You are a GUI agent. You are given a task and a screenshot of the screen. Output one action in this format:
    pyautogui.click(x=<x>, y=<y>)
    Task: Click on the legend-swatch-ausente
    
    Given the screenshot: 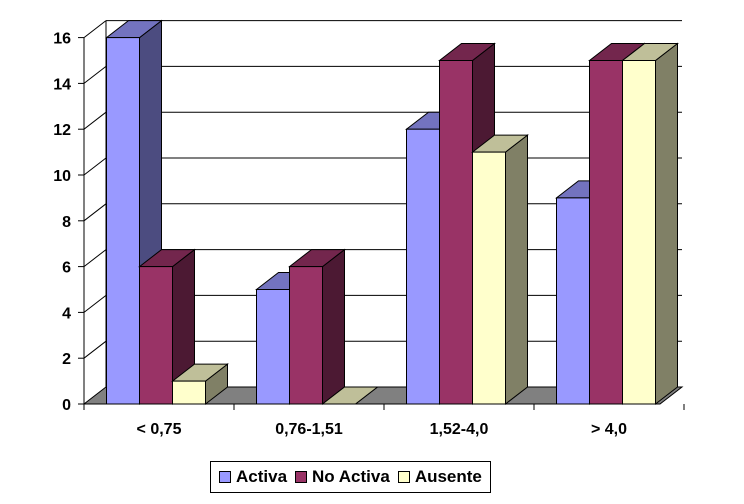 What is the action you would take?
    pyautogui.click(x=403, y=477)
    